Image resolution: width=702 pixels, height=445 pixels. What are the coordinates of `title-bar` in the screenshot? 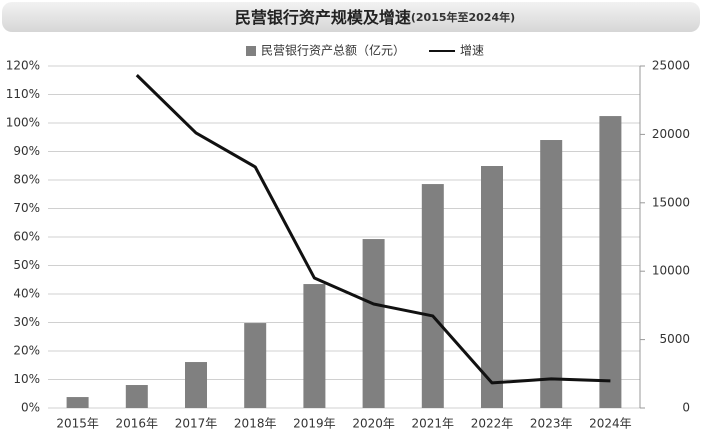 It's located at (351, 17).